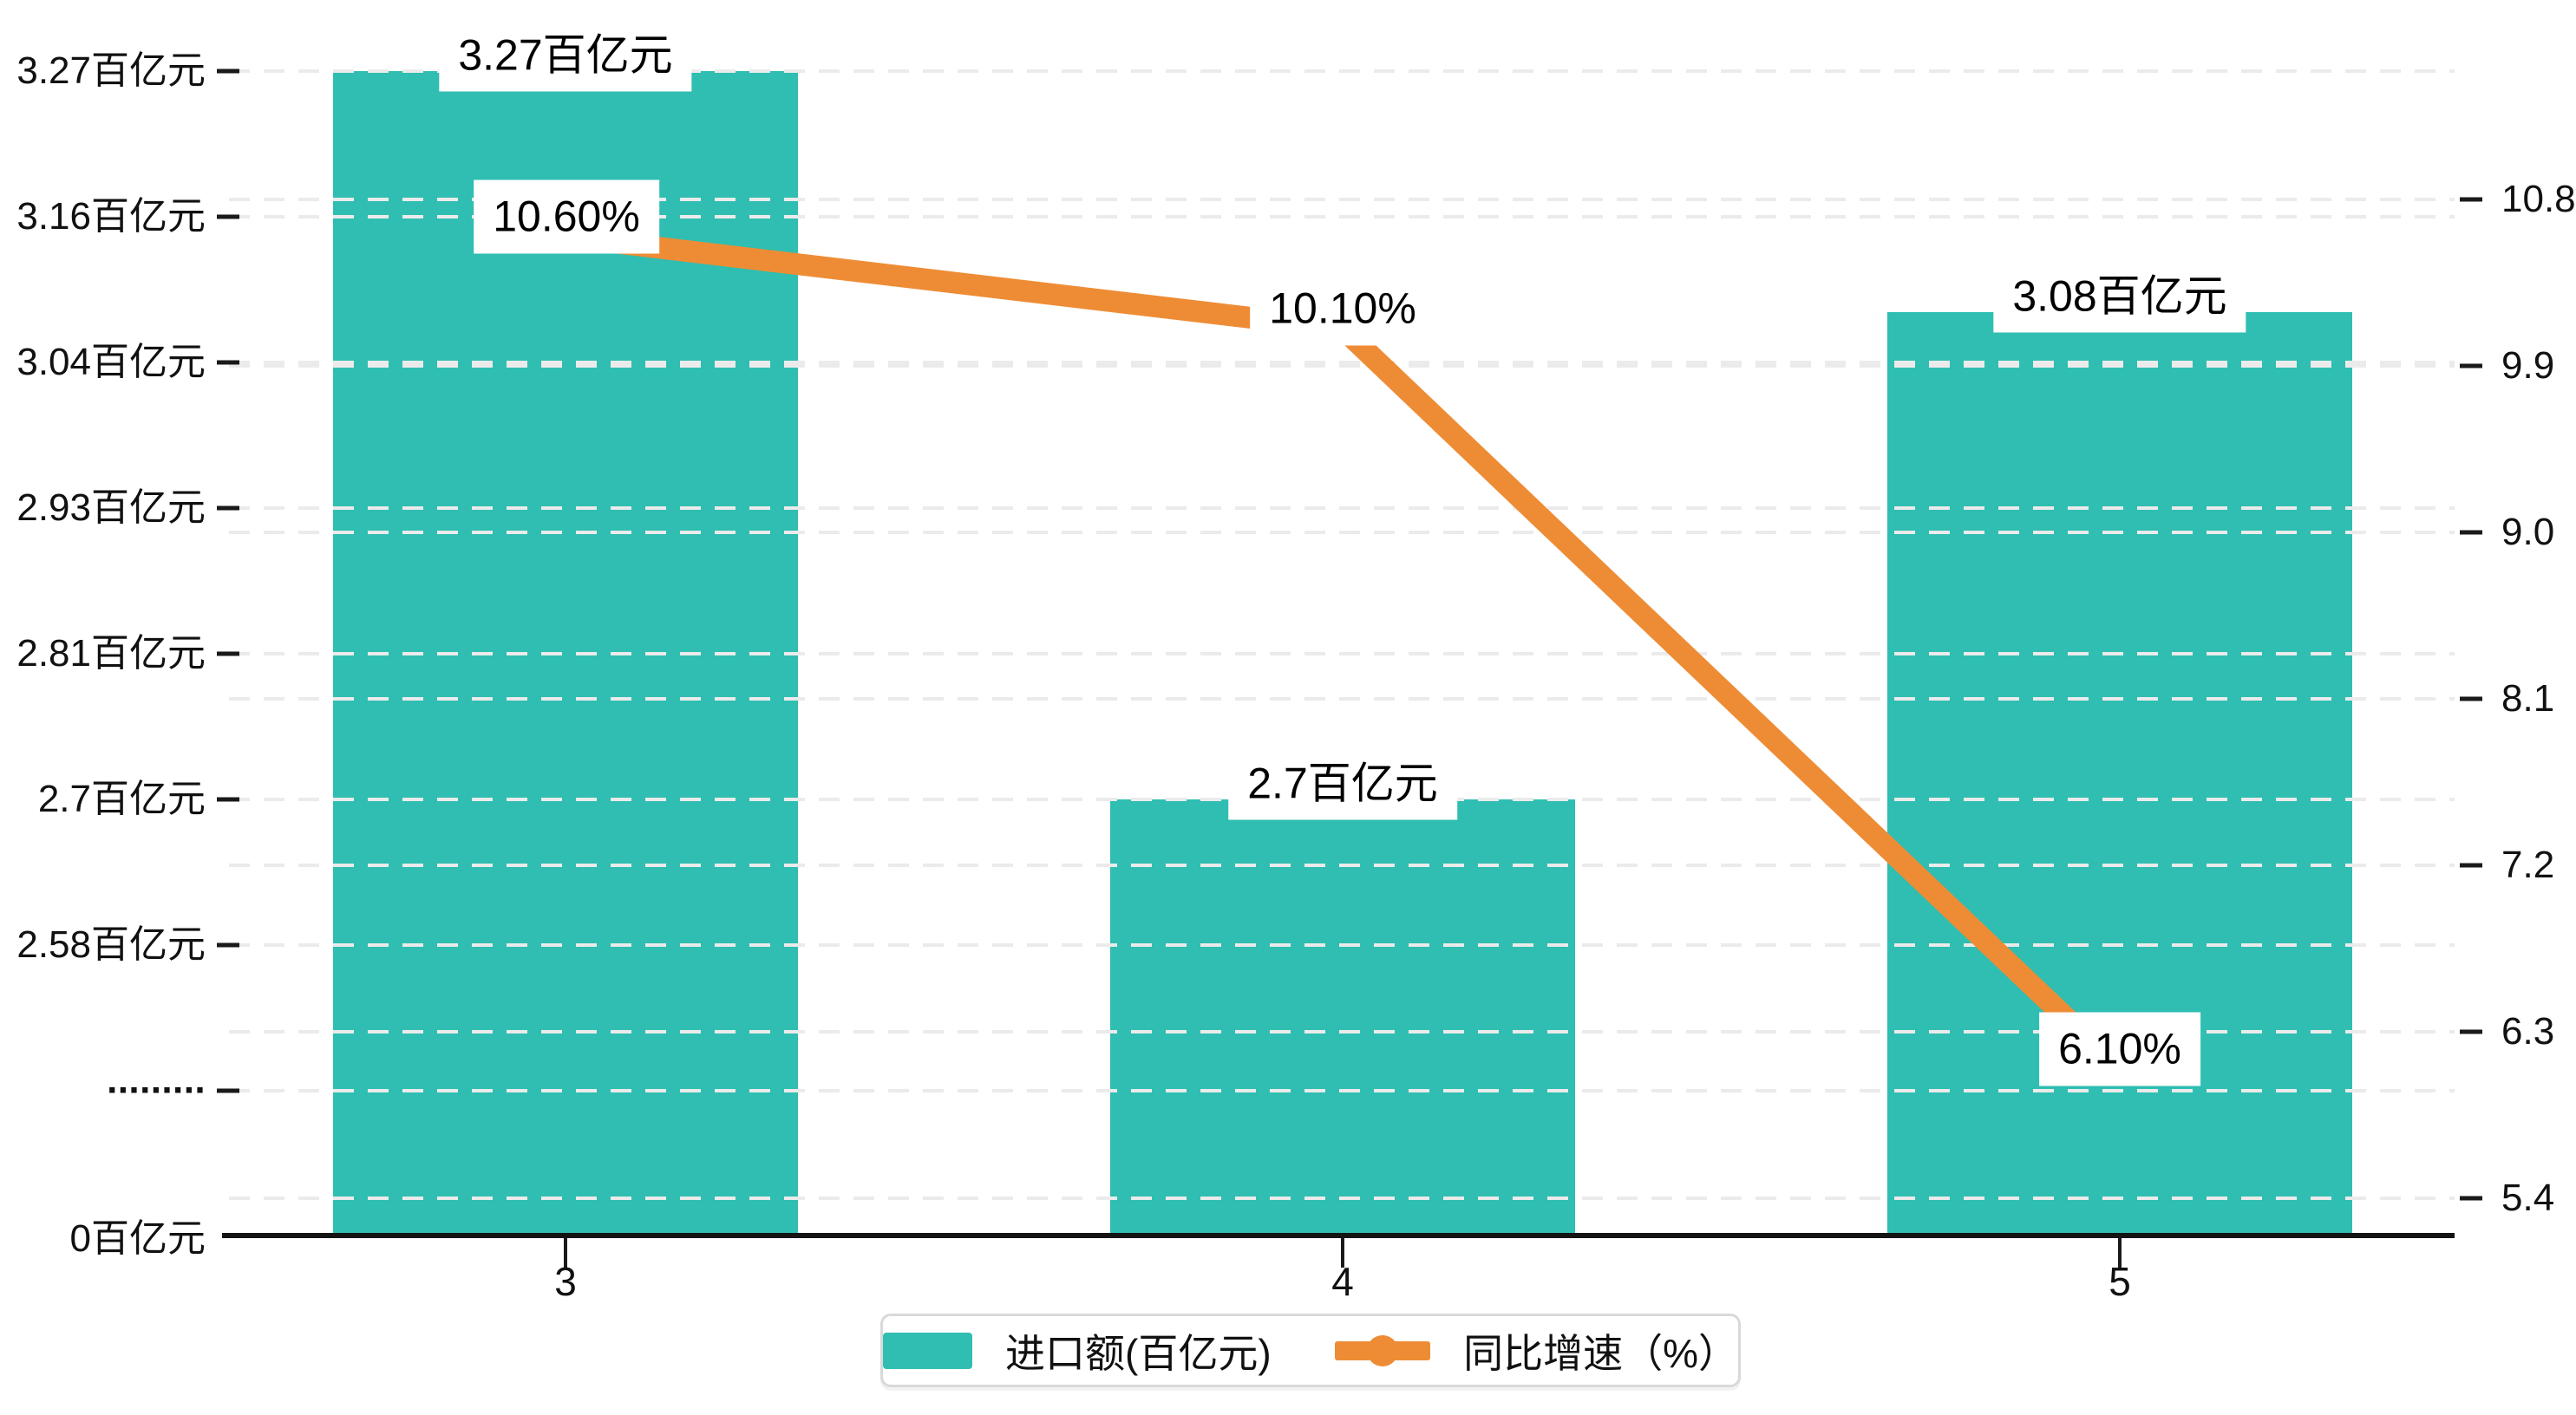 Image resolution: width=2576 pixels, height=1415 pixels. Describe the element at coordinates (1600, 1353) in the screenshot. I see `legend-line-label: 同比增速（%）` at that location.